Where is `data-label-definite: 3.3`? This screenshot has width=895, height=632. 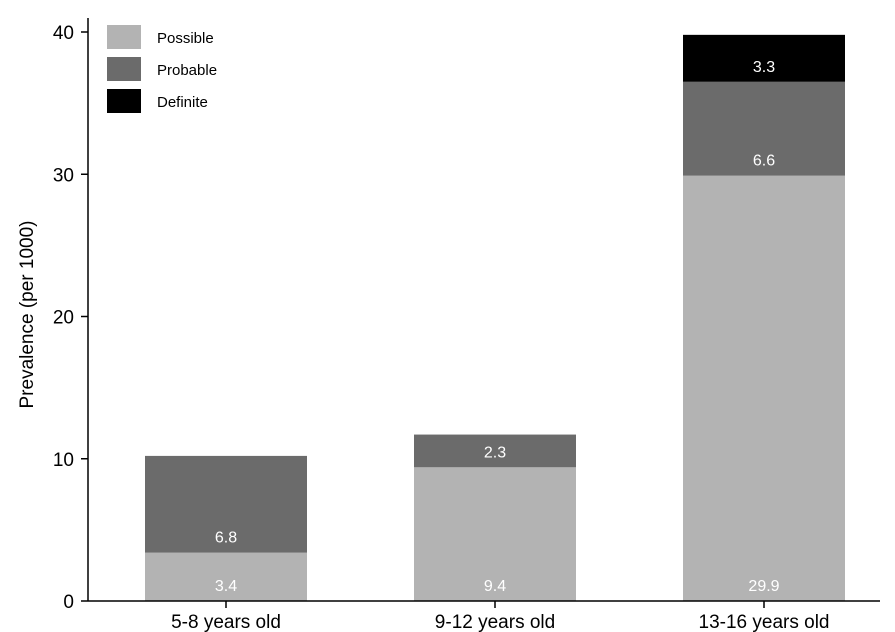
data-label-definite: 3.3 is located at coordinates (764, 67).